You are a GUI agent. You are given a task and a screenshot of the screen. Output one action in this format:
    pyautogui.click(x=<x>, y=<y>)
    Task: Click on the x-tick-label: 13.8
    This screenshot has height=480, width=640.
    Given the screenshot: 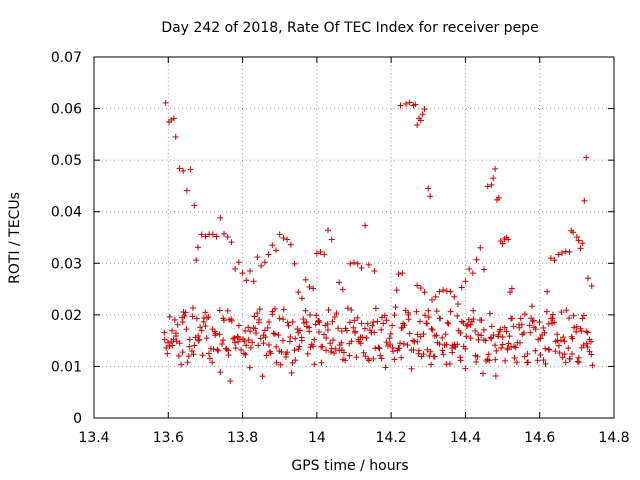 What is the action you would take?
    pyautogui.click(x=242, y=438)
    